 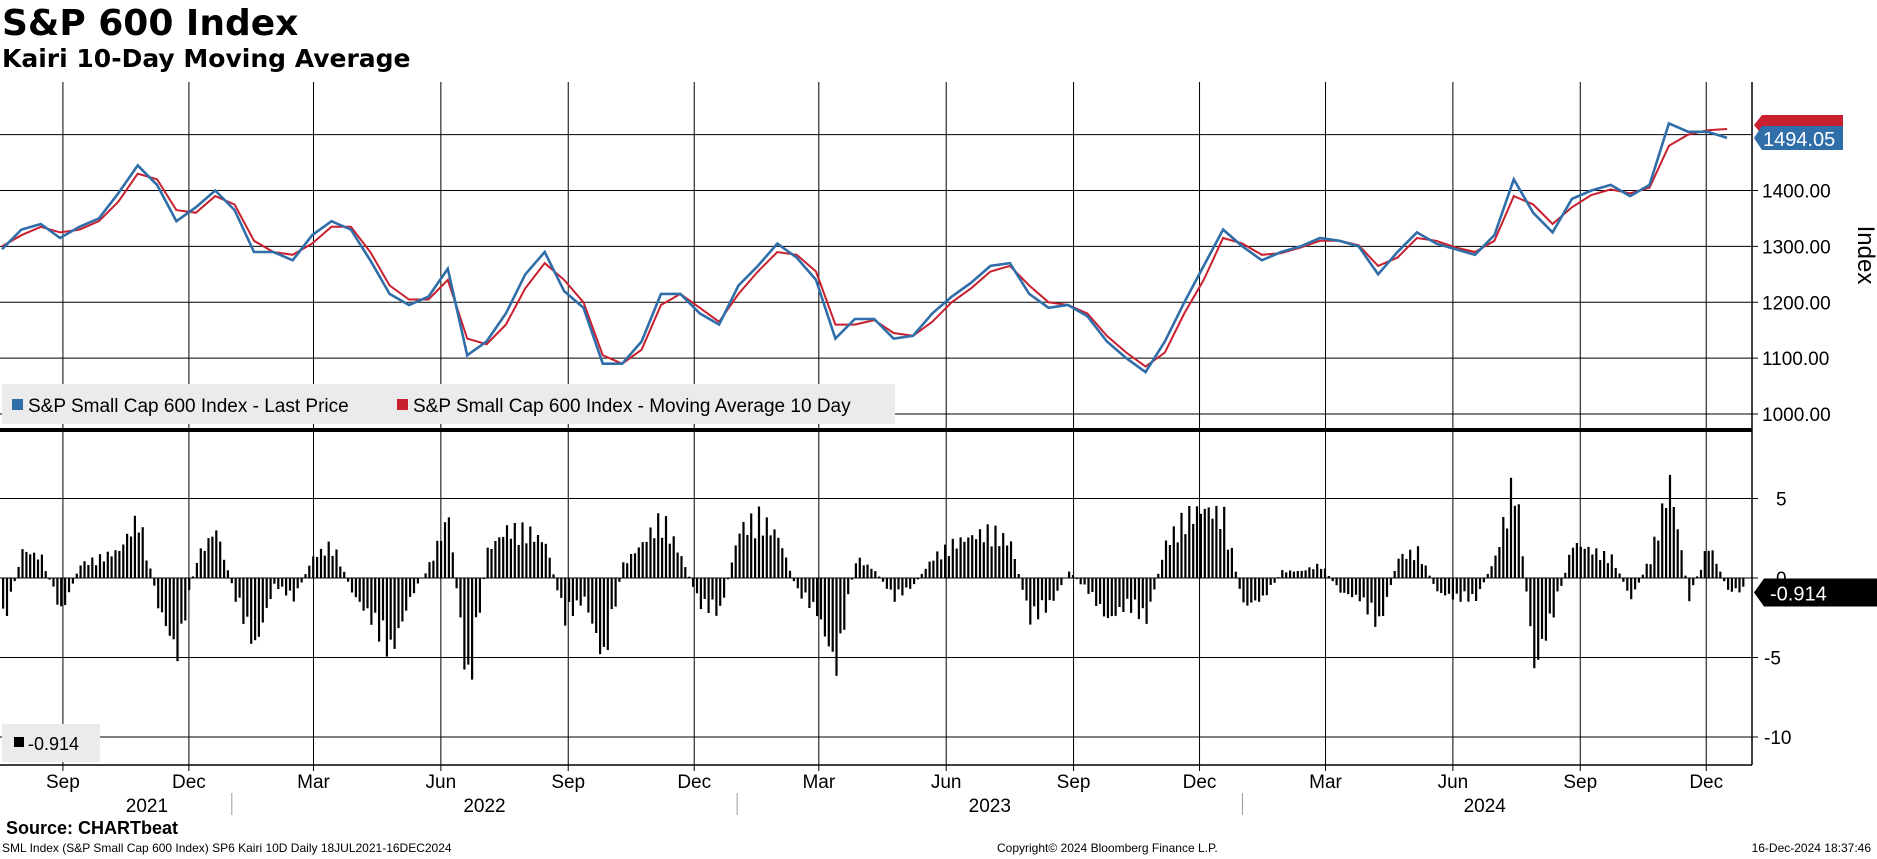 I want to click on x-month-label: Dec, so click(x=1200, y=782).